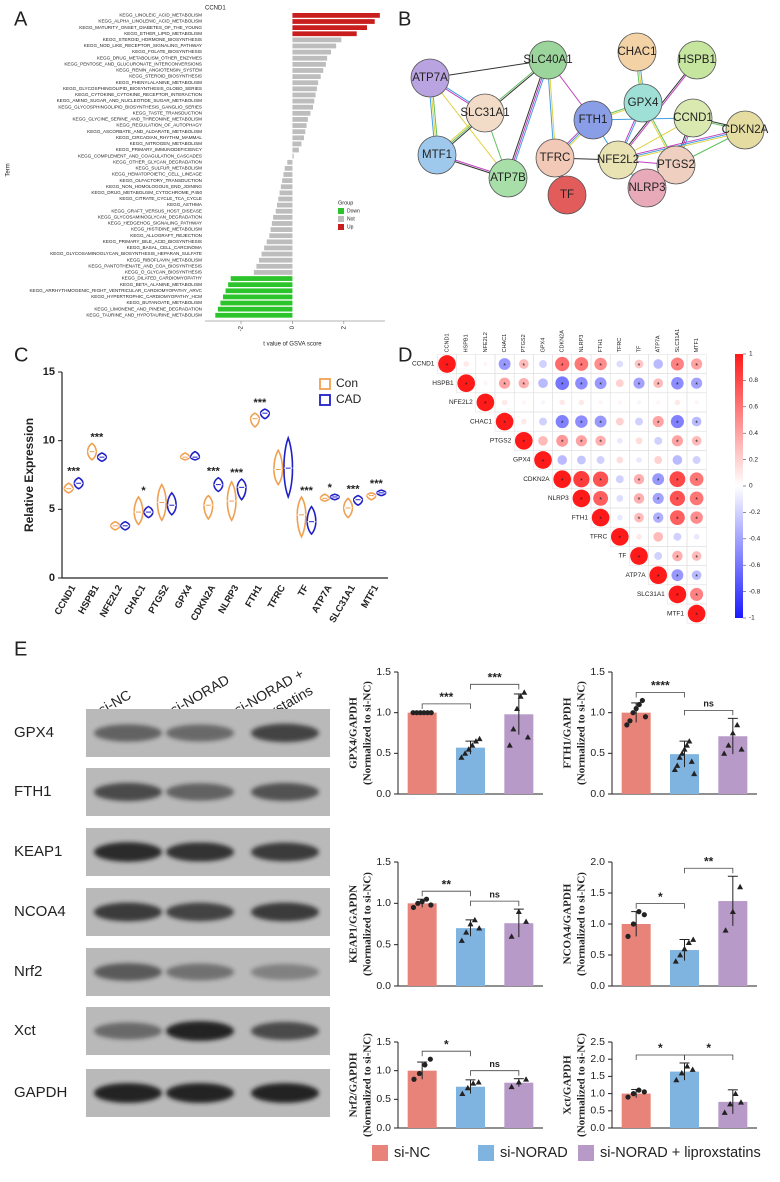  I want to click on node-label: ATP7B, so click(508, 178).